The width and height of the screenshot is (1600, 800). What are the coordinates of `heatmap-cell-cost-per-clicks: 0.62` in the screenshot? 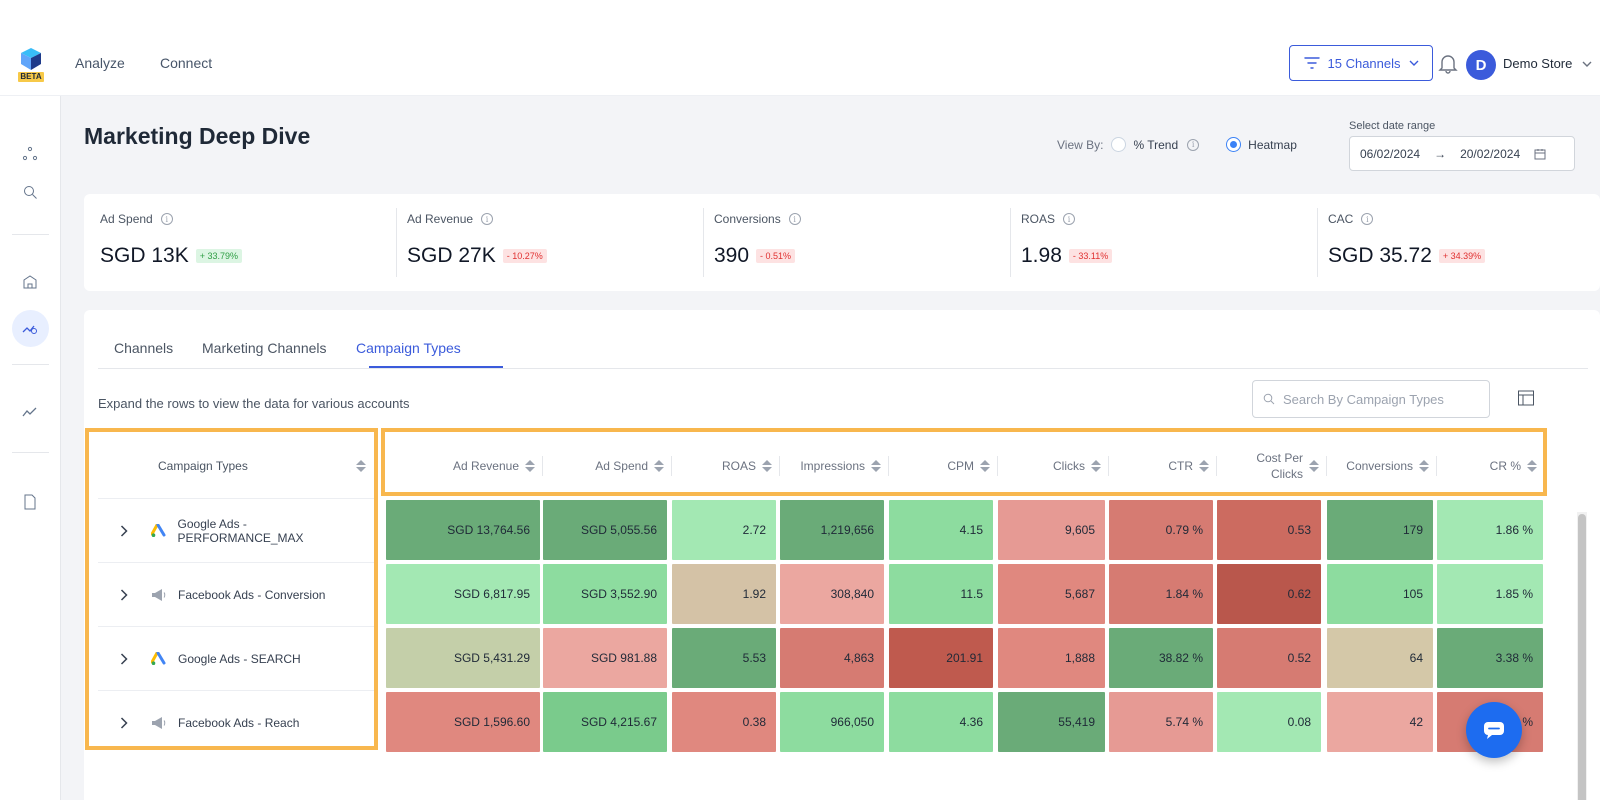 It's located at (1269, 594).